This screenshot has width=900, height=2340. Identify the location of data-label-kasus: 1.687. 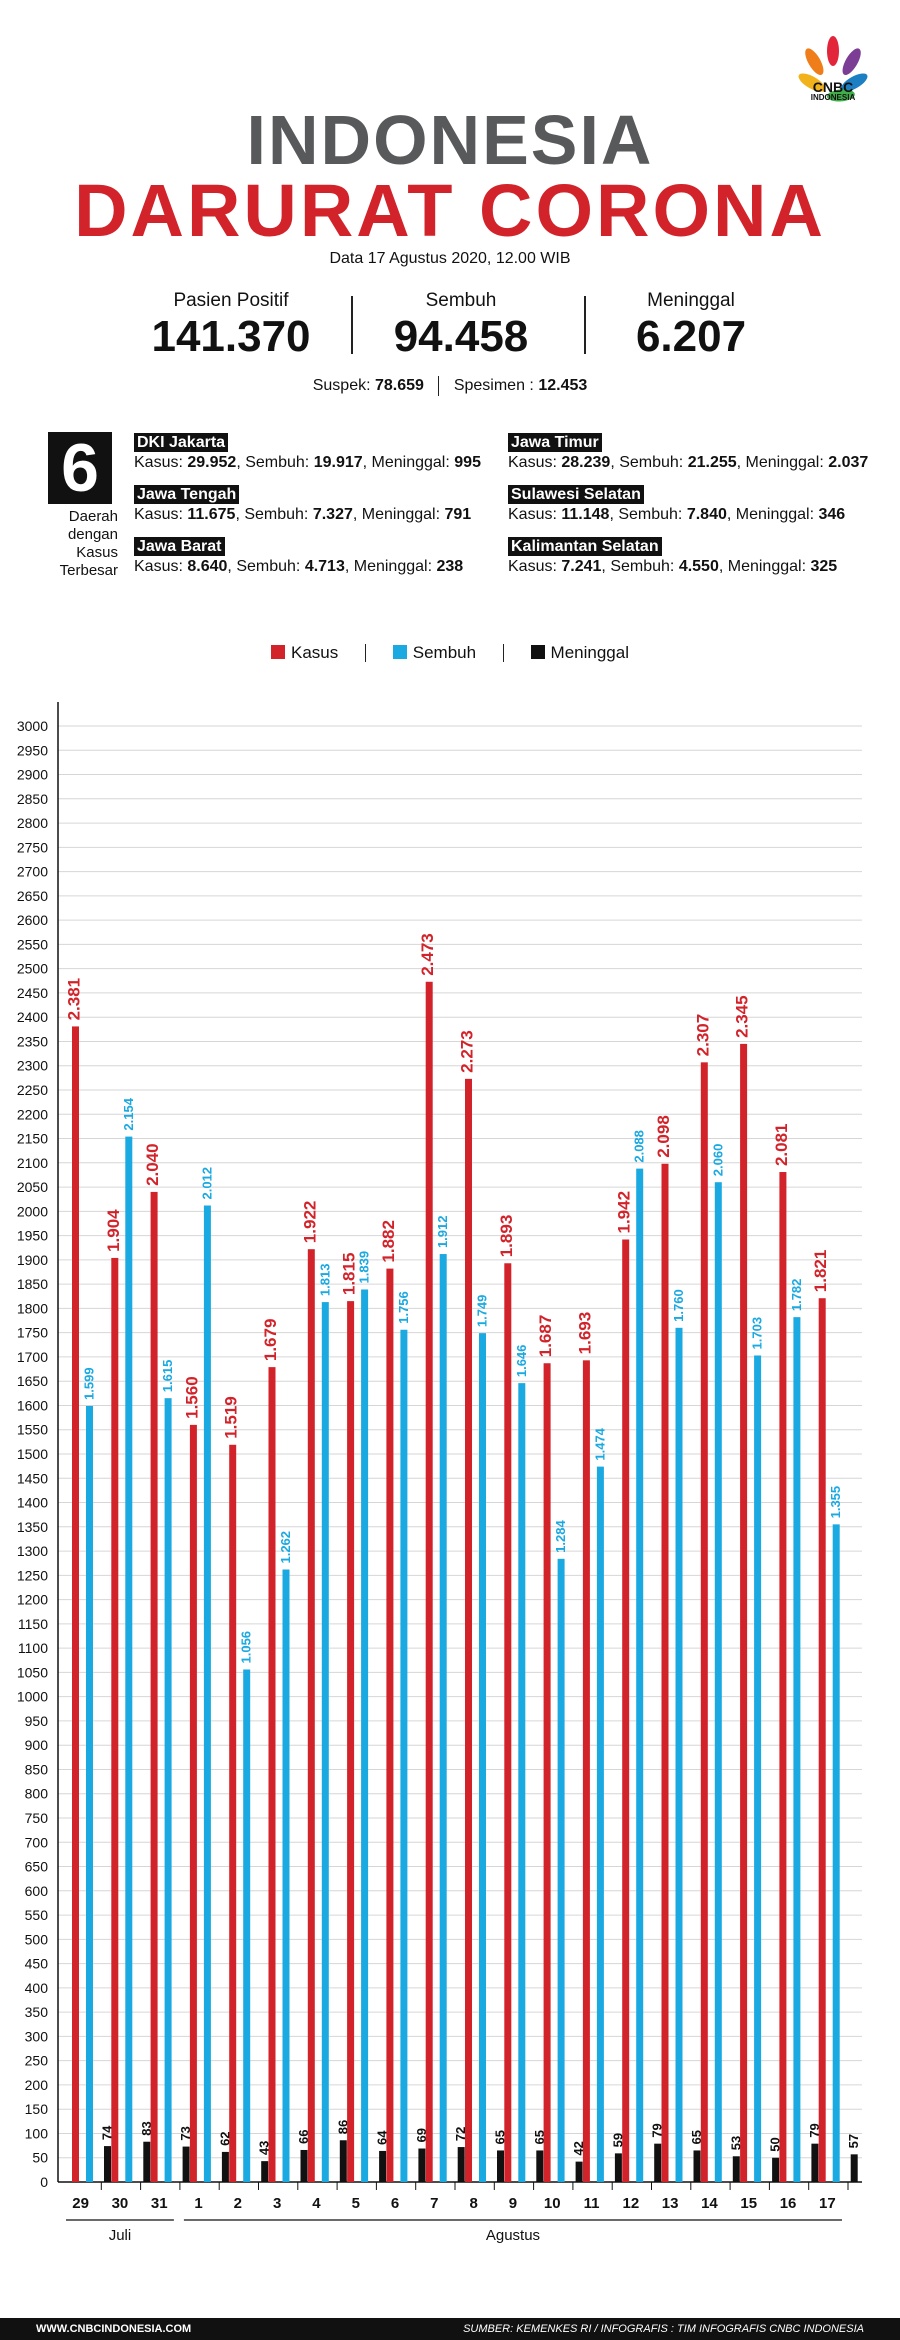
(545, 1336).